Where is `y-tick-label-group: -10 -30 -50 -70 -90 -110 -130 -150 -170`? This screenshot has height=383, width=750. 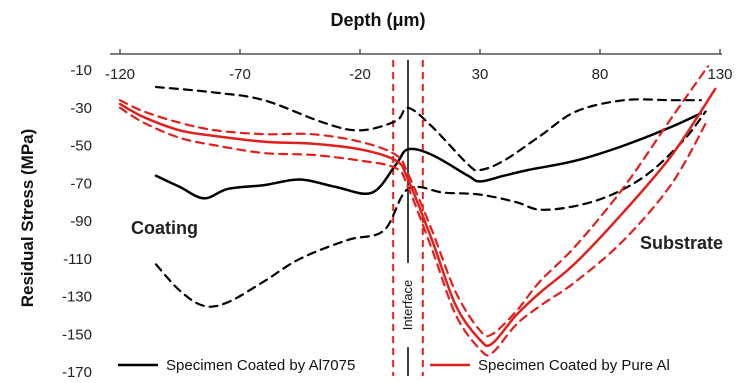
y-tick-label-group: -10 -30 -50 -70 -90 -110 -130 -150 -170 is located at coordinates (77, 221).